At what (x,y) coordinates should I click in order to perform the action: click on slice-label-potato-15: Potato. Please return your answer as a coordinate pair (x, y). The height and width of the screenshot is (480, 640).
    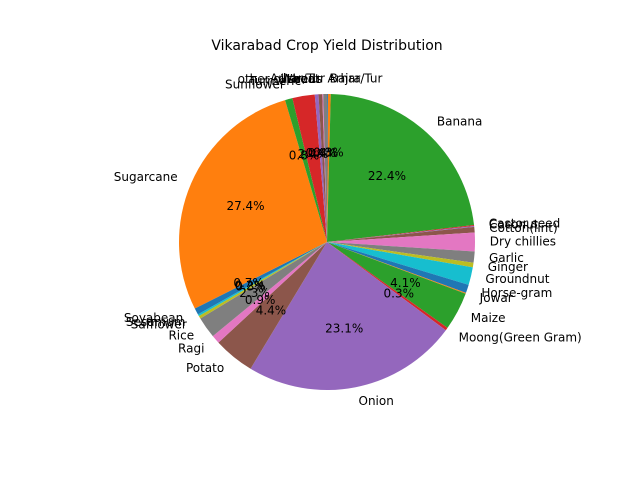
    Looking at the image, I should click on (205, 368).